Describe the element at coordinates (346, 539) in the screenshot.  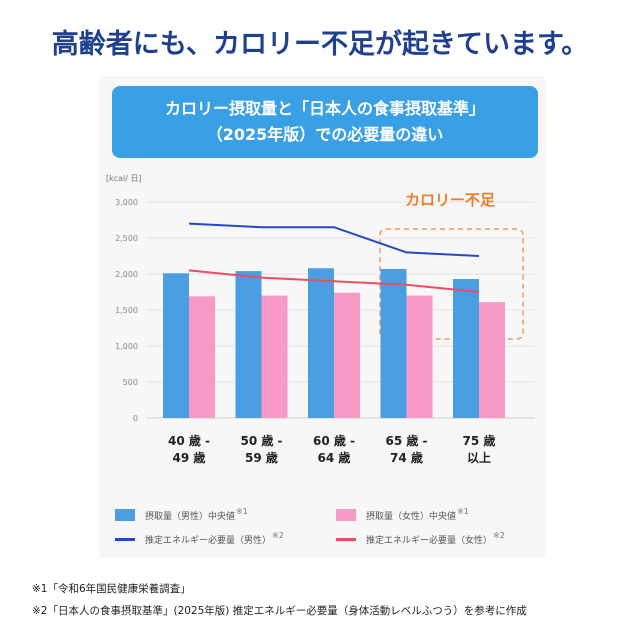
I see `legend-line-female-requirement` at that location.